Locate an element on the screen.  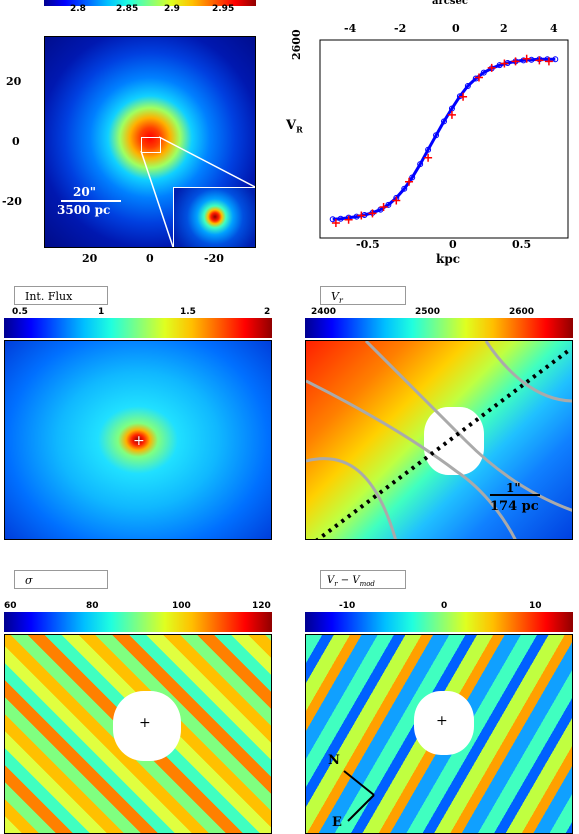
sigma-tick: 120 is located at coordinates (261, 606).